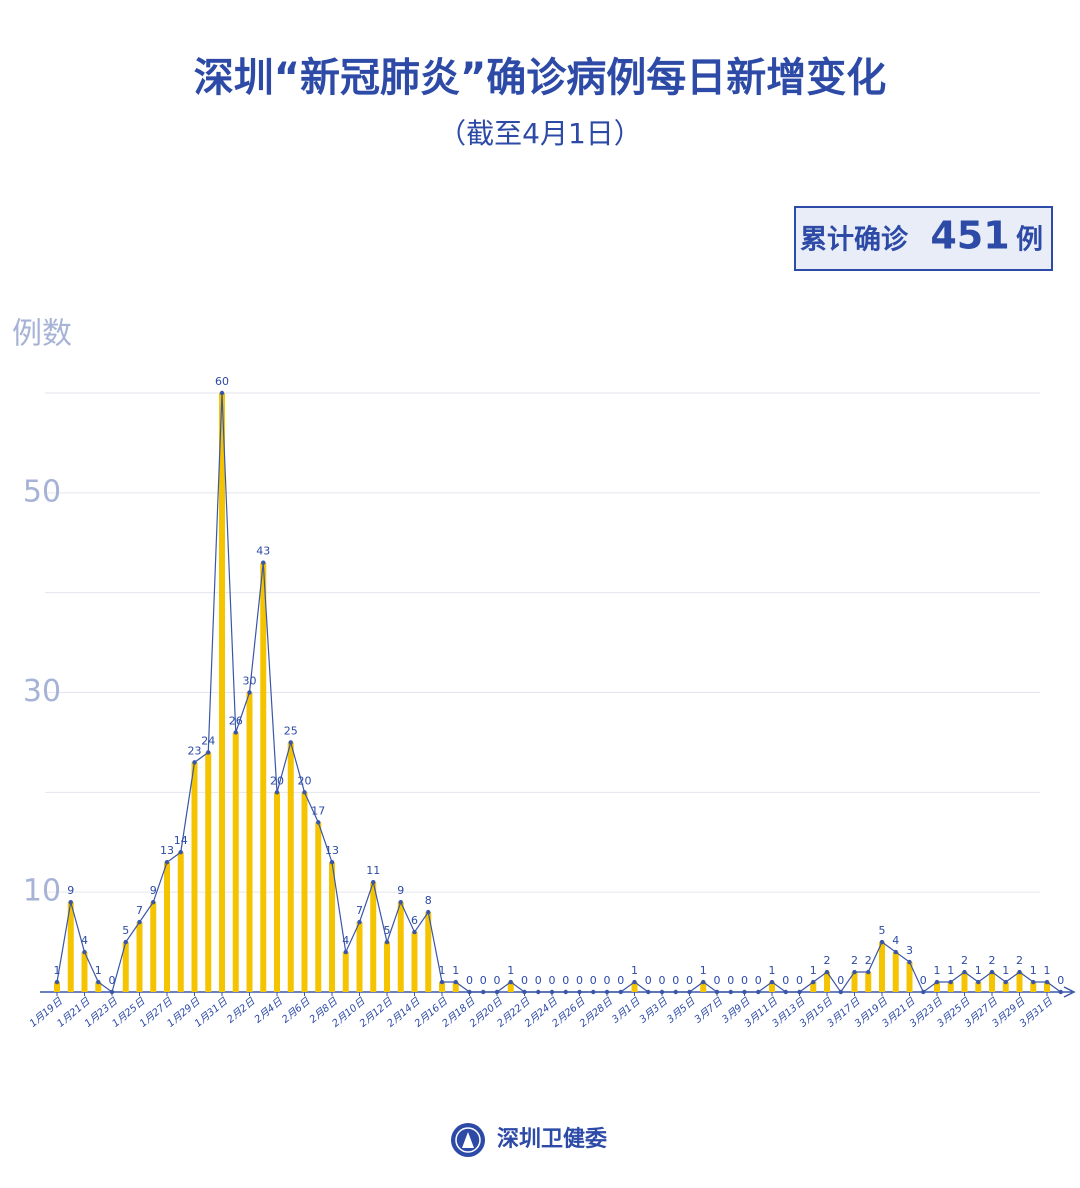  What do you see at coordinates (250, 681) in the screenshot?
I see `data-label: 30` at bounding box center [250, 681].